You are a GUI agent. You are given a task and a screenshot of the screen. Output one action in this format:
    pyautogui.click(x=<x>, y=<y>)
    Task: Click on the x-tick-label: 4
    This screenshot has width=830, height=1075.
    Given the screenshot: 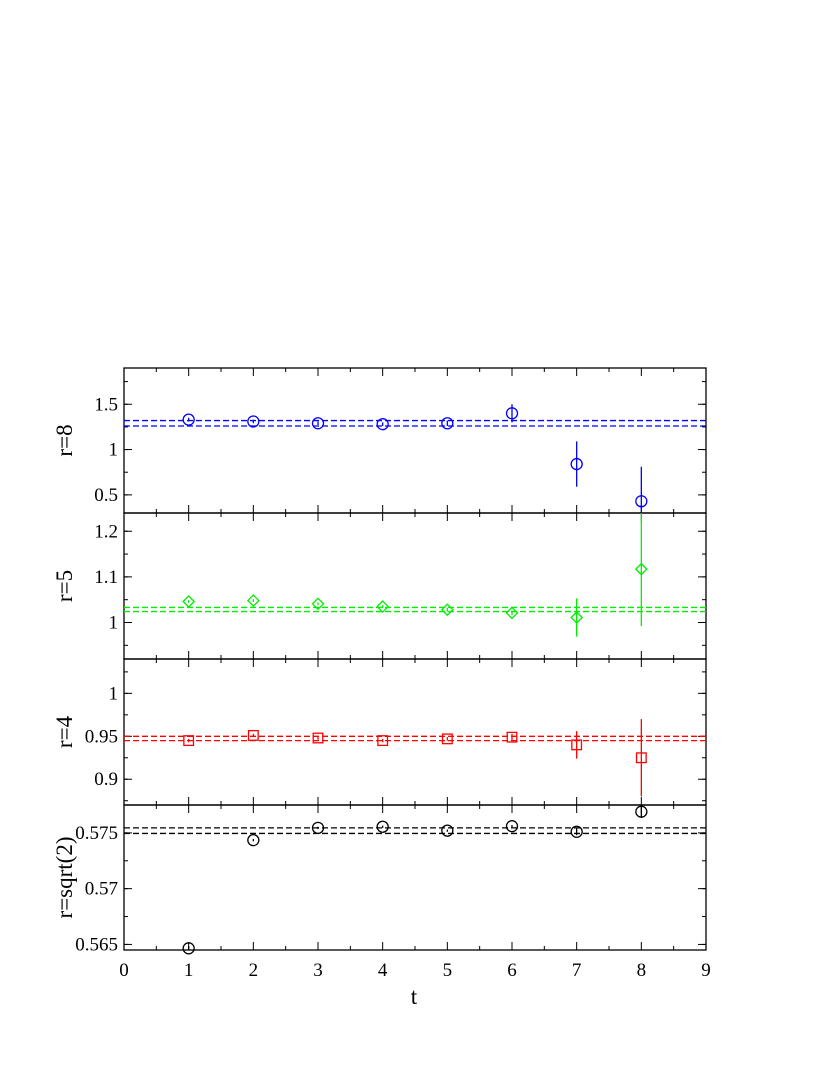 What is the action you would take?
    pyautogui.click(x=383, y=970)
    